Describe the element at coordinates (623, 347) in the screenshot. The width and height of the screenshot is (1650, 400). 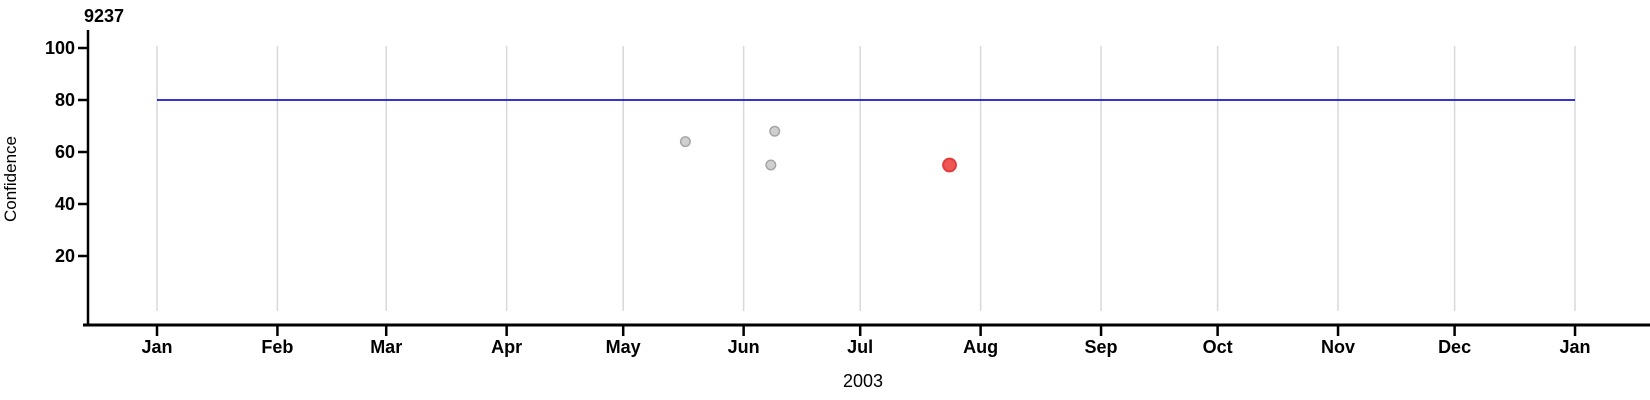
I see `x-tick-label-may-4: May` at that location.